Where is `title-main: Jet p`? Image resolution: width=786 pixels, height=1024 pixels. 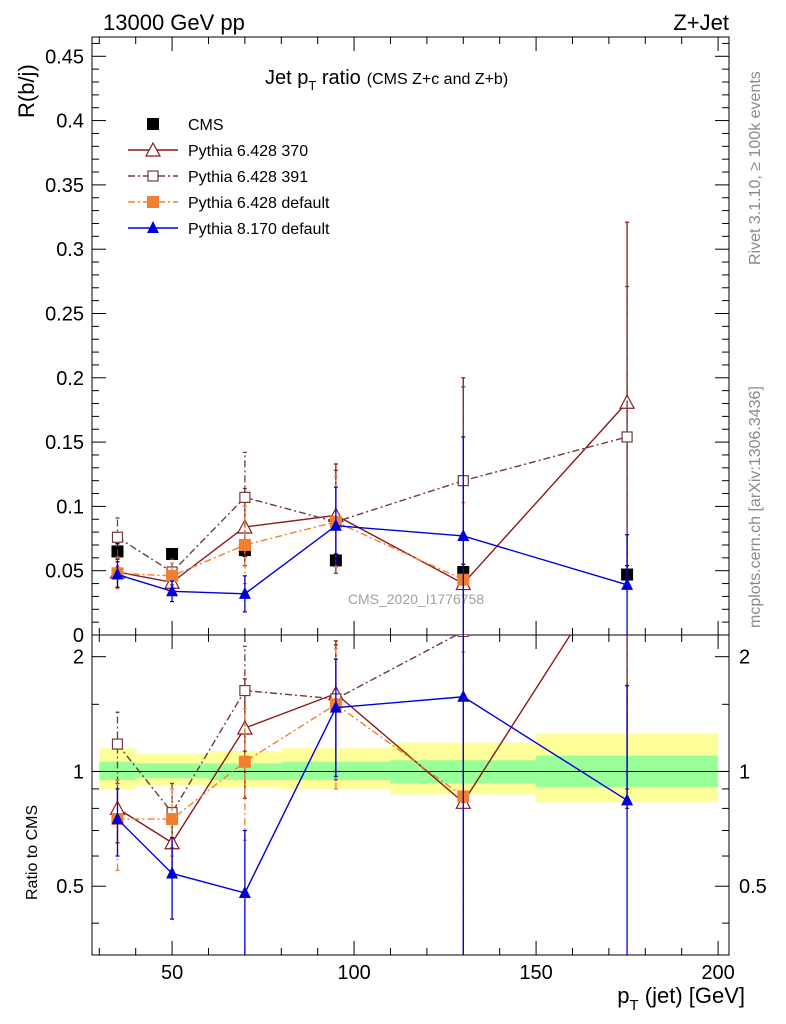 title-main: Jet p is located at coordinates (286, 78).